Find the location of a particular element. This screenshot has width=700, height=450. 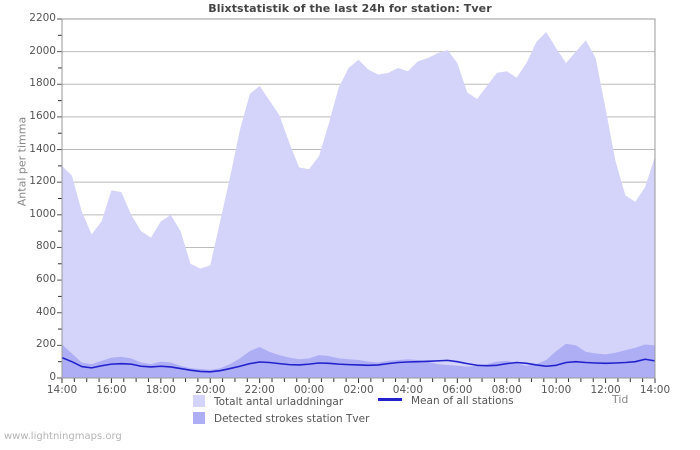

y-tick-label: 800 is located at coordinates (45, 246).